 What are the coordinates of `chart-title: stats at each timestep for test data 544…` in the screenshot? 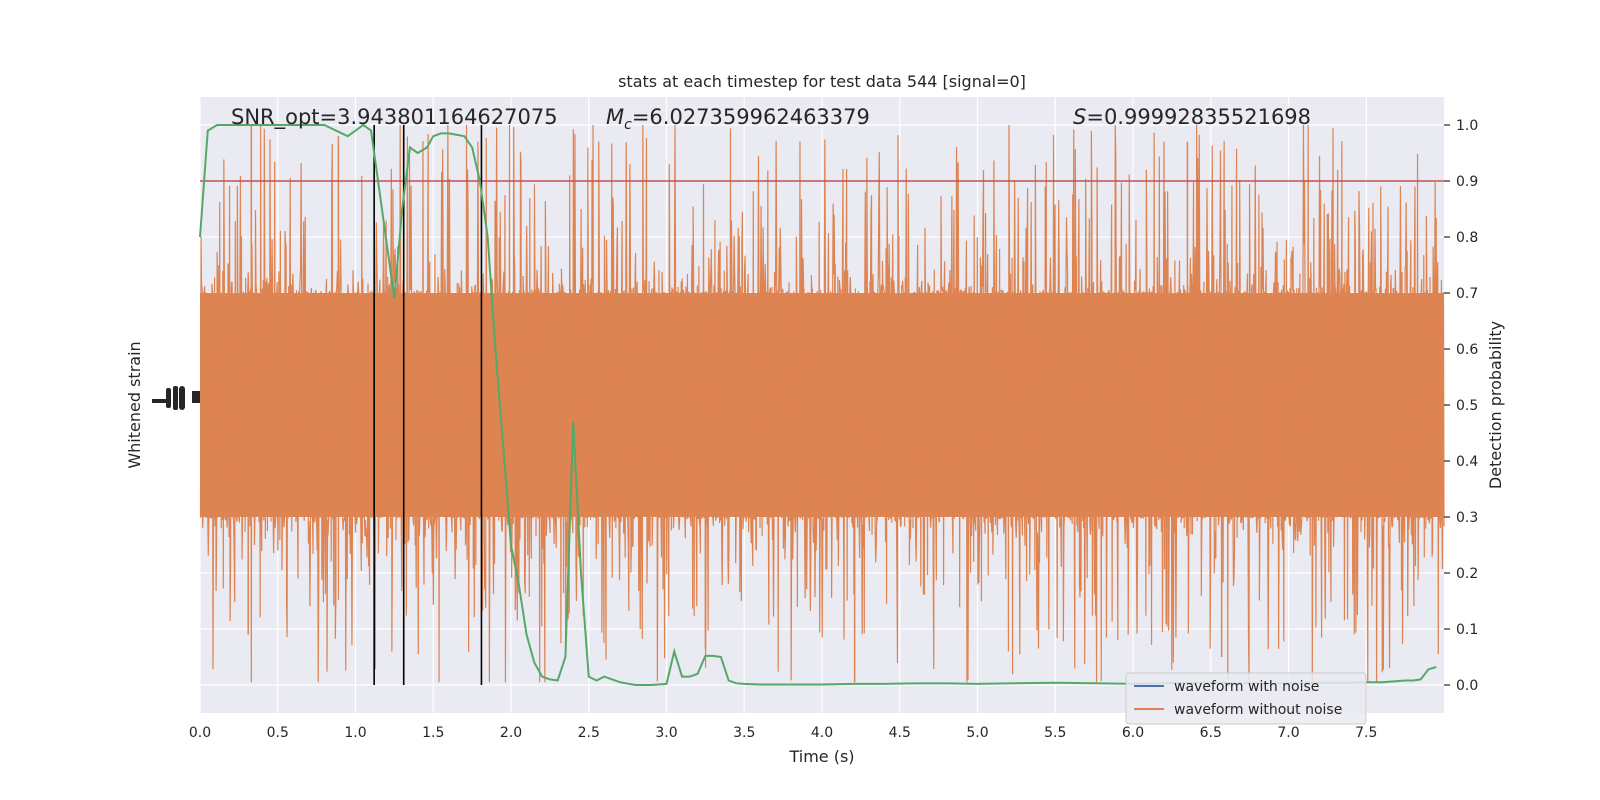 It's located at (822, 81).